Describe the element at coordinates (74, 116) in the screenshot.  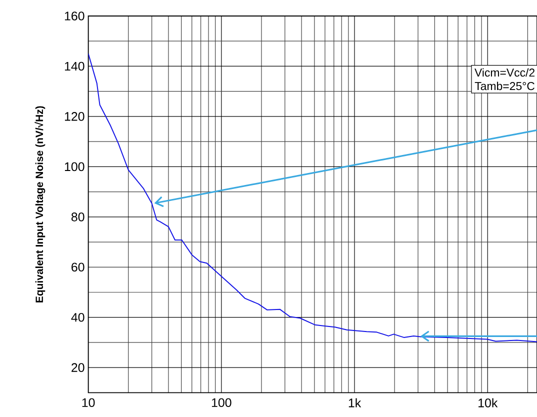
I see `y-tick-label: 120` at that location.